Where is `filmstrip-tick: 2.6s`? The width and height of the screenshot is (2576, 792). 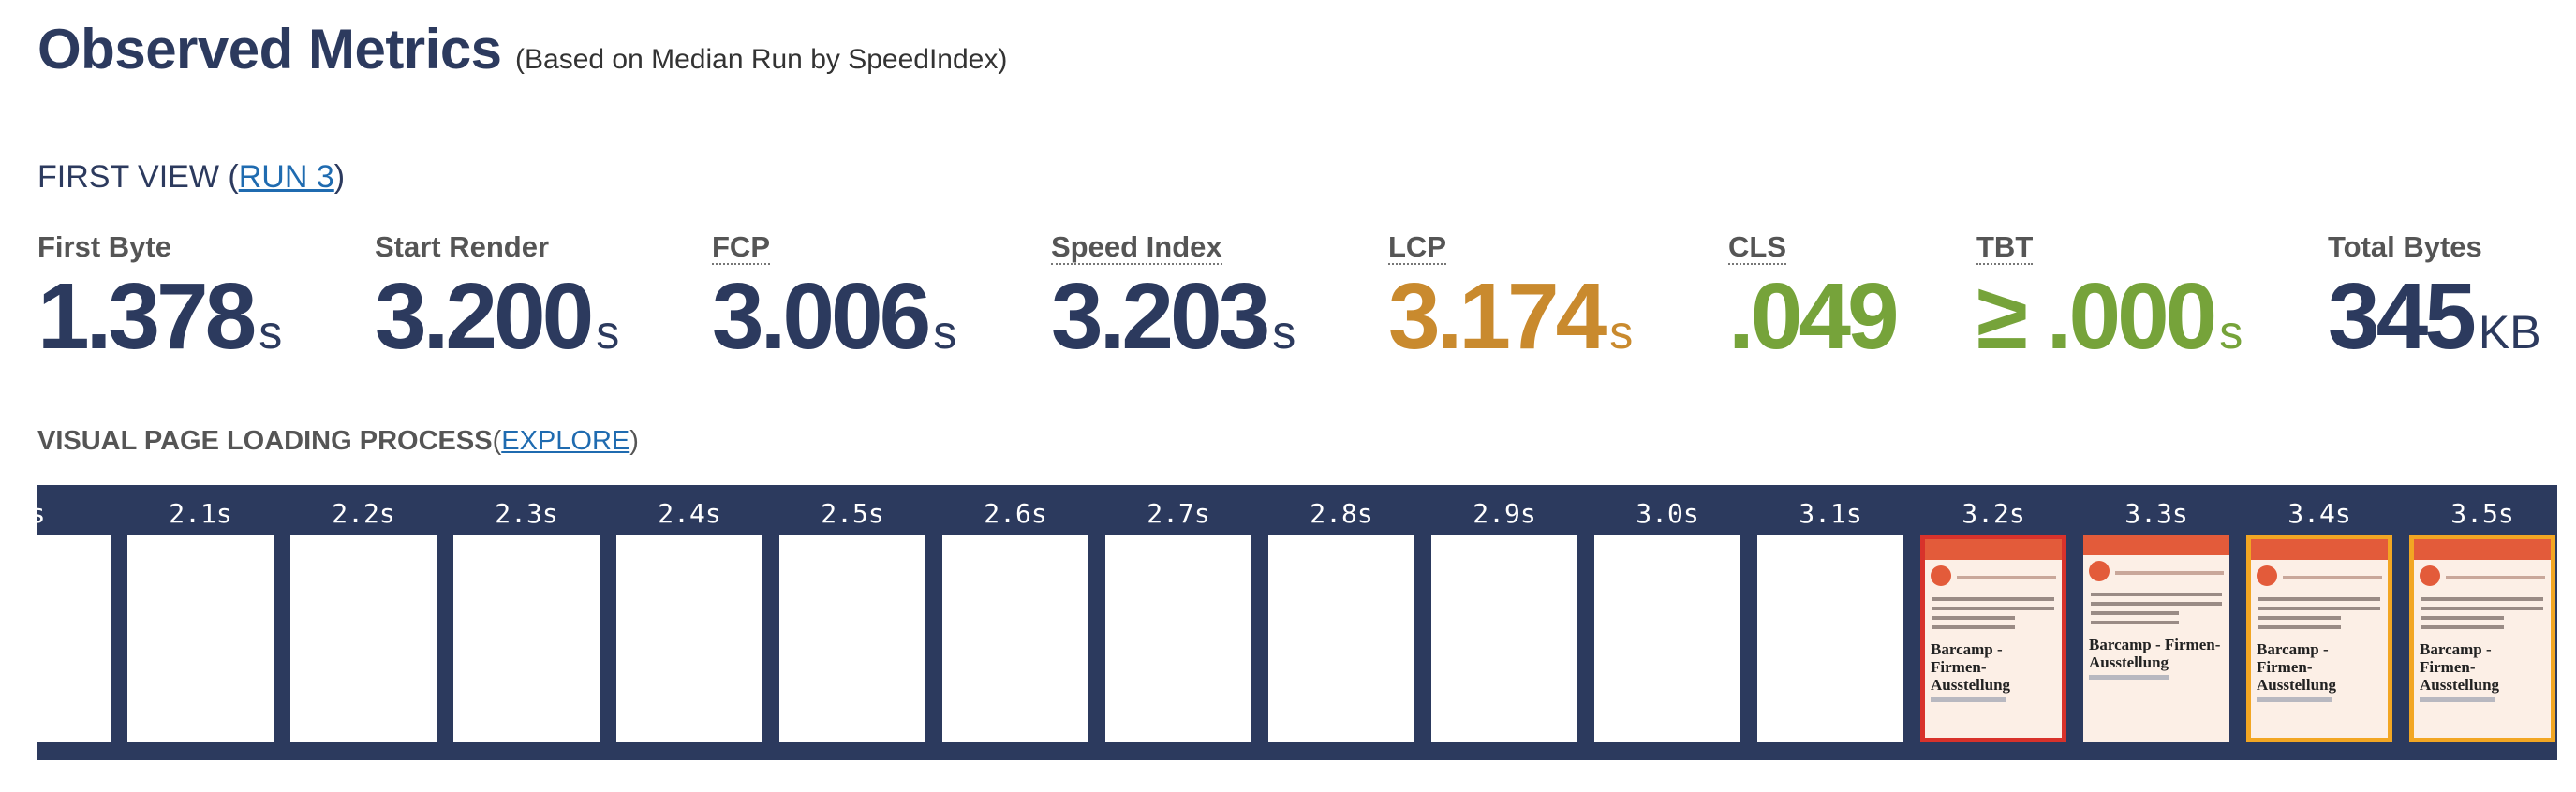 filmstrip-tick: 2.6s is located at coordinates (1015, 513).